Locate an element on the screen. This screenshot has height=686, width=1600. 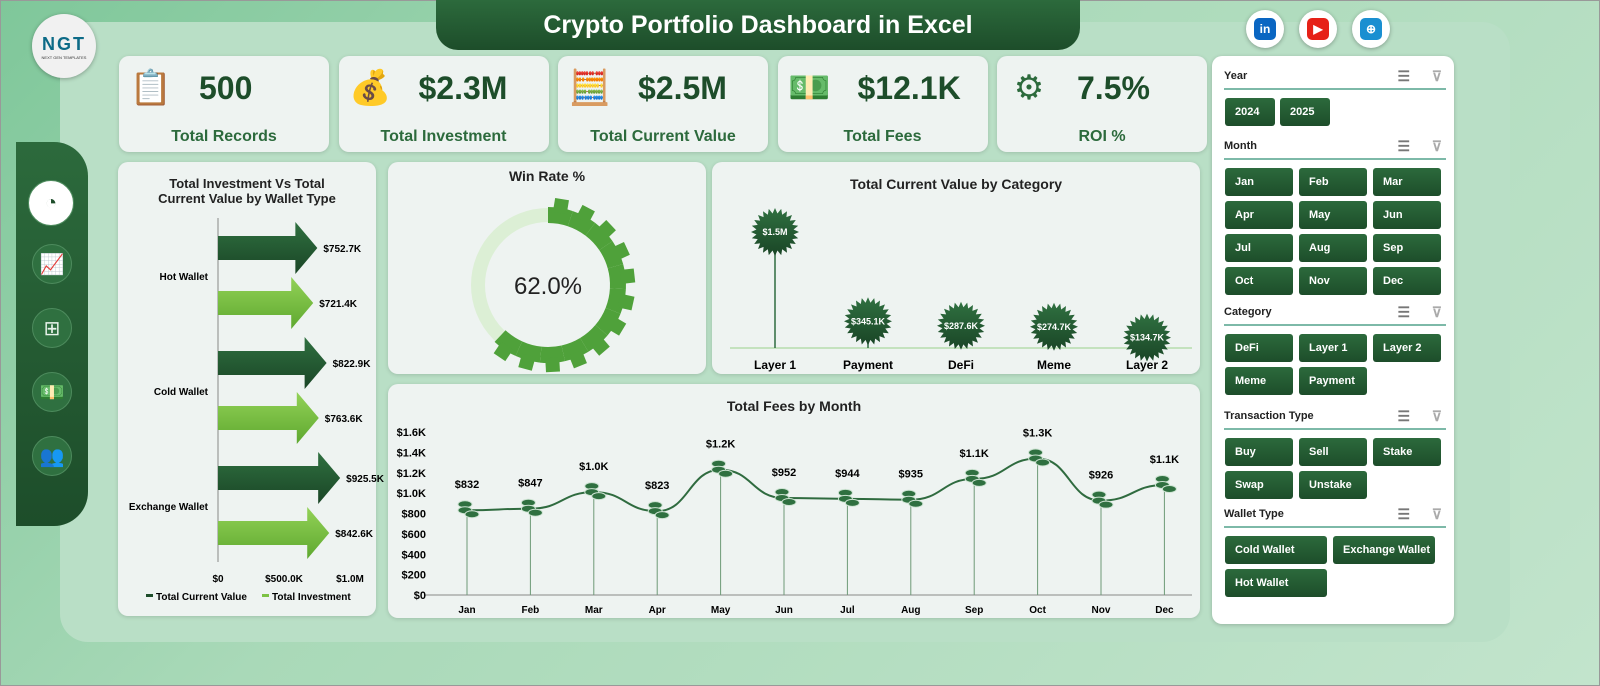
month-label: Jun is located at coordinates (784, 610).